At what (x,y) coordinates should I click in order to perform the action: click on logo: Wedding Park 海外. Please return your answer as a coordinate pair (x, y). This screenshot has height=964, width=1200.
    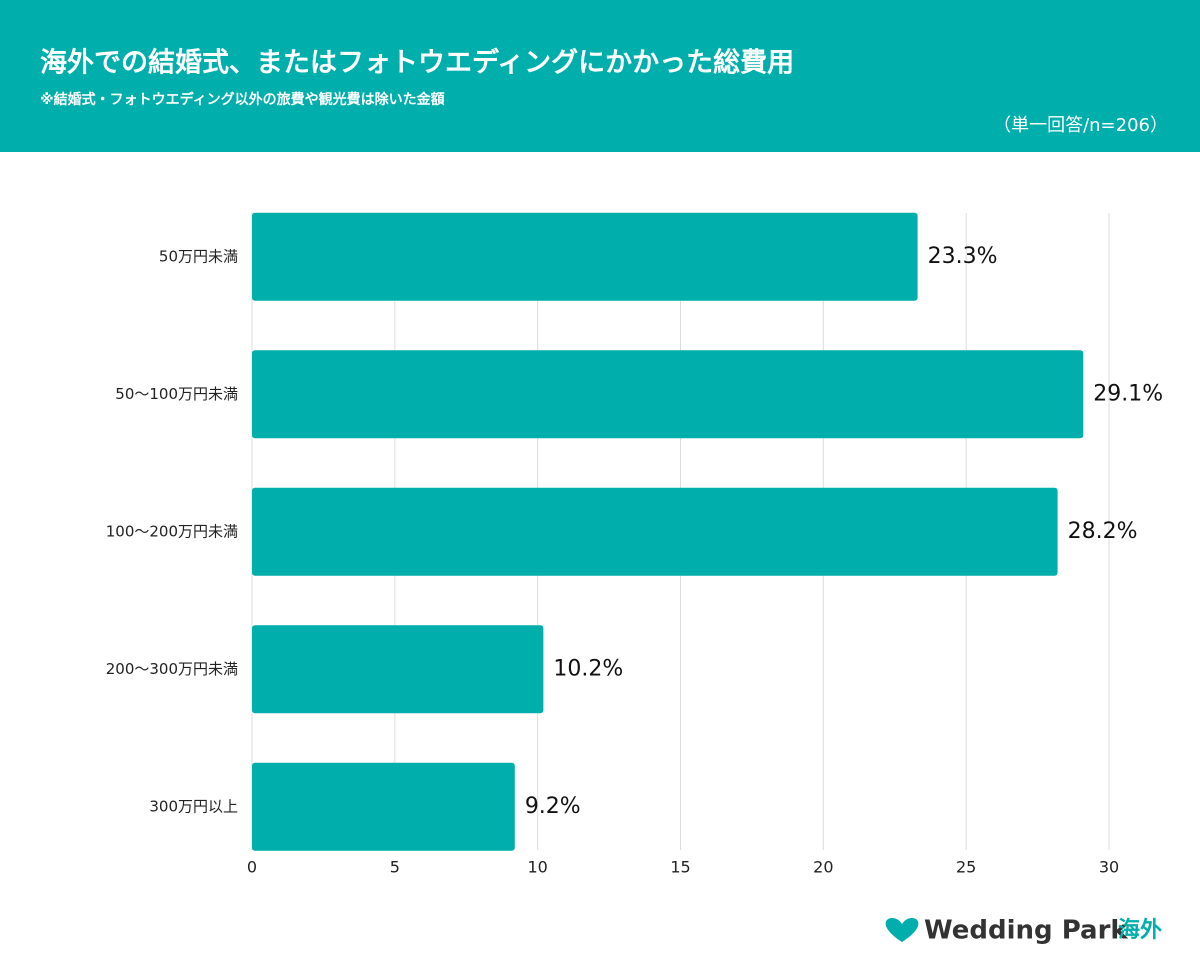
    Looking at the image, I should click on (1023, 931).